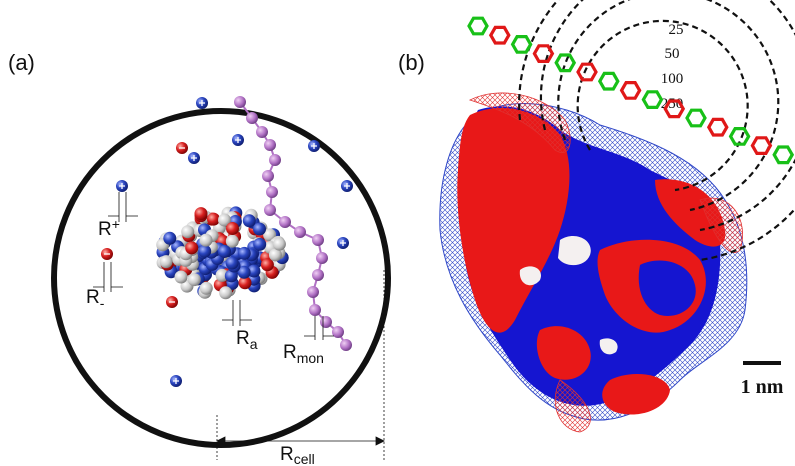  Describe the element at coordinates (672, 79) in the screenshot. I see `contour-label: 100` at that location.